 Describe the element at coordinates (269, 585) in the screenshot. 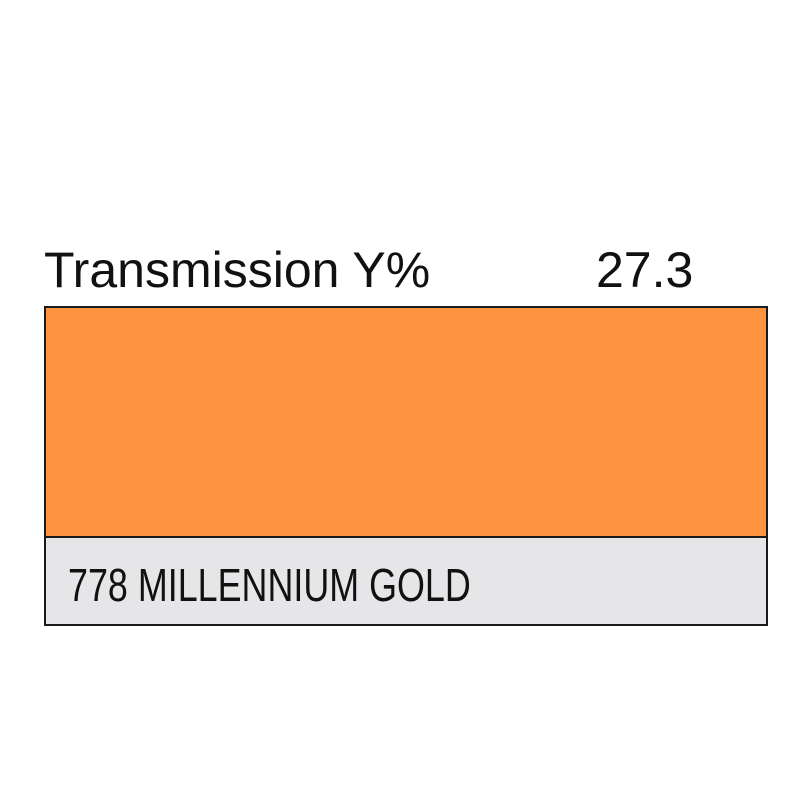

I see `color-name: 778 MILLENNIUM GOLD` at that location.